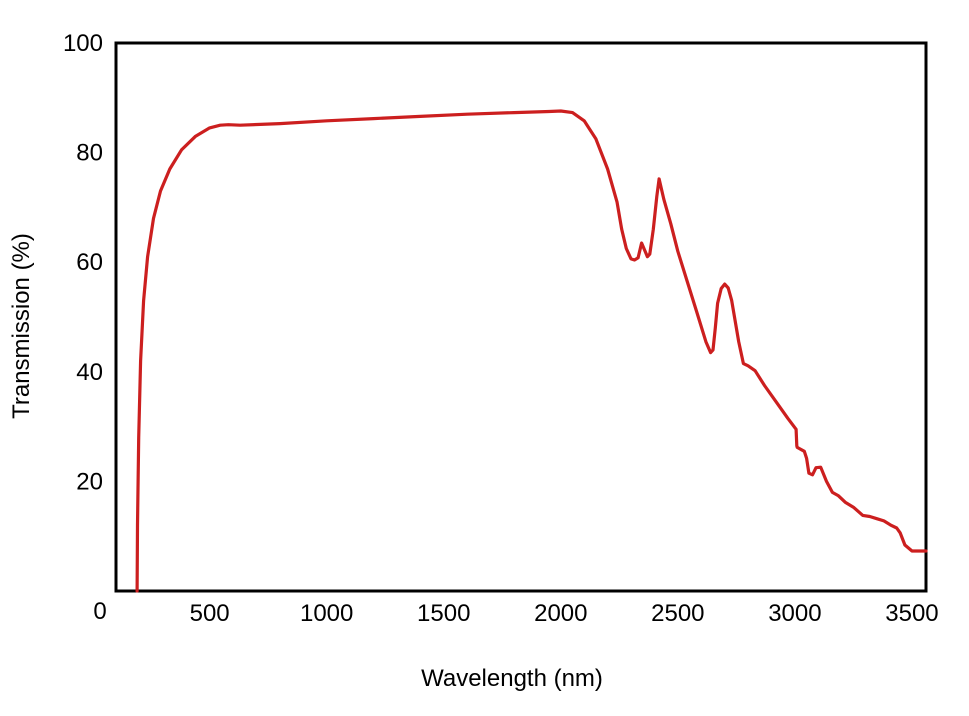  What do you see at coordinates (326, 613) in the screenshot?
I see `x-tick-label-1000: 1000` at bounding box center [326, 613].